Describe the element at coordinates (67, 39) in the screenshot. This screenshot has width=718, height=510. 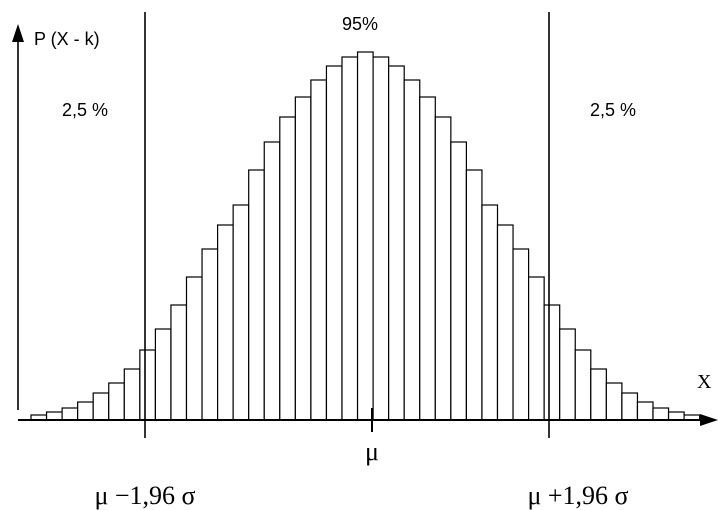
I see `y-axis-label: P (X - k)` at that location.